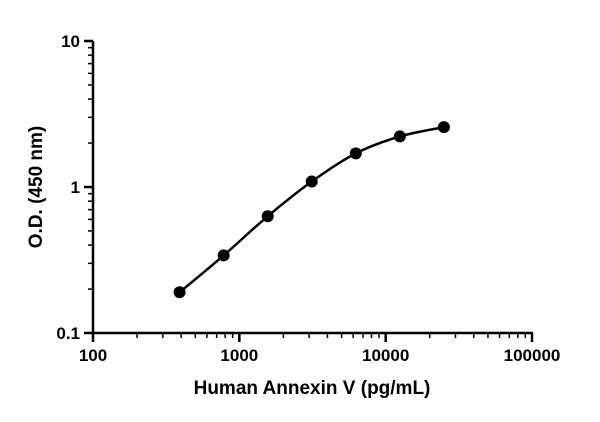  Describe the element at coordinates (70, 41) in the screenshot. I see `y-tick-label: 10` at that location.